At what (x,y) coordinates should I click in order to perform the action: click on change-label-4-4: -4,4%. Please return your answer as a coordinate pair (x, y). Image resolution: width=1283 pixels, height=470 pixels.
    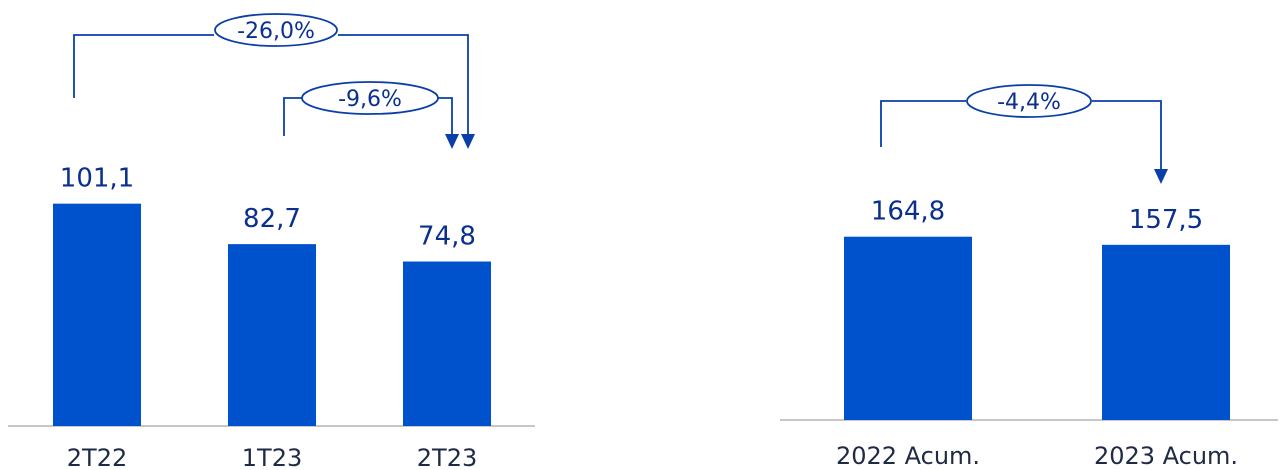
    Looking at the image, I should click on (1029, 102).